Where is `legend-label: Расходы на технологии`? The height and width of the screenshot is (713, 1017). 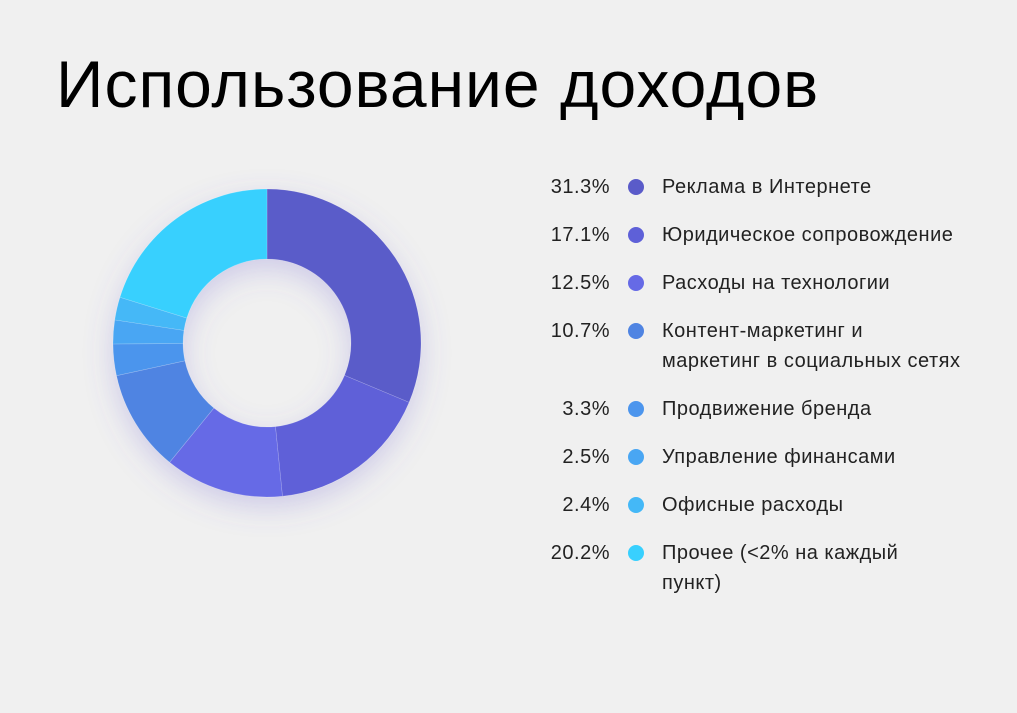
legend-label: Расходы на технологии is located at coordinates (776, 283).